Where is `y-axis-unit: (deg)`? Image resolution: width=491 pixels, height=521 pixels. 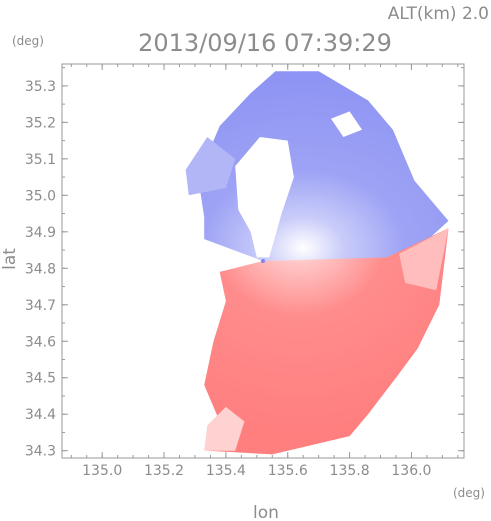
y-axis-unit: (deg) is located at coordinates (28, 41).